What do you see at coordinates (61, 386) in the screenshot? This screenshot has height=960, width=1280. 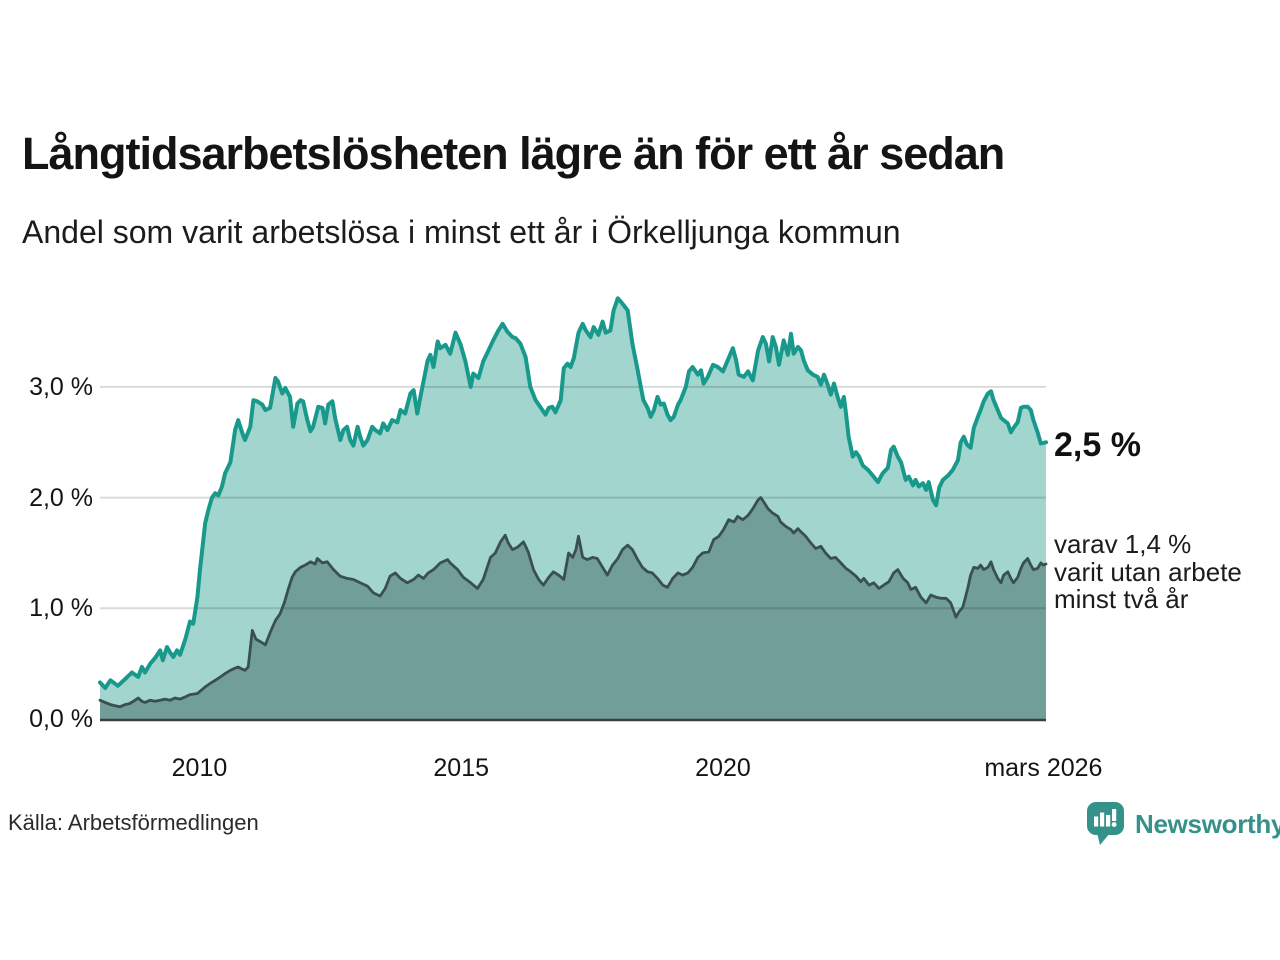 I see `y-tick-label: 3,0 %` at bounding box center [61, 386].